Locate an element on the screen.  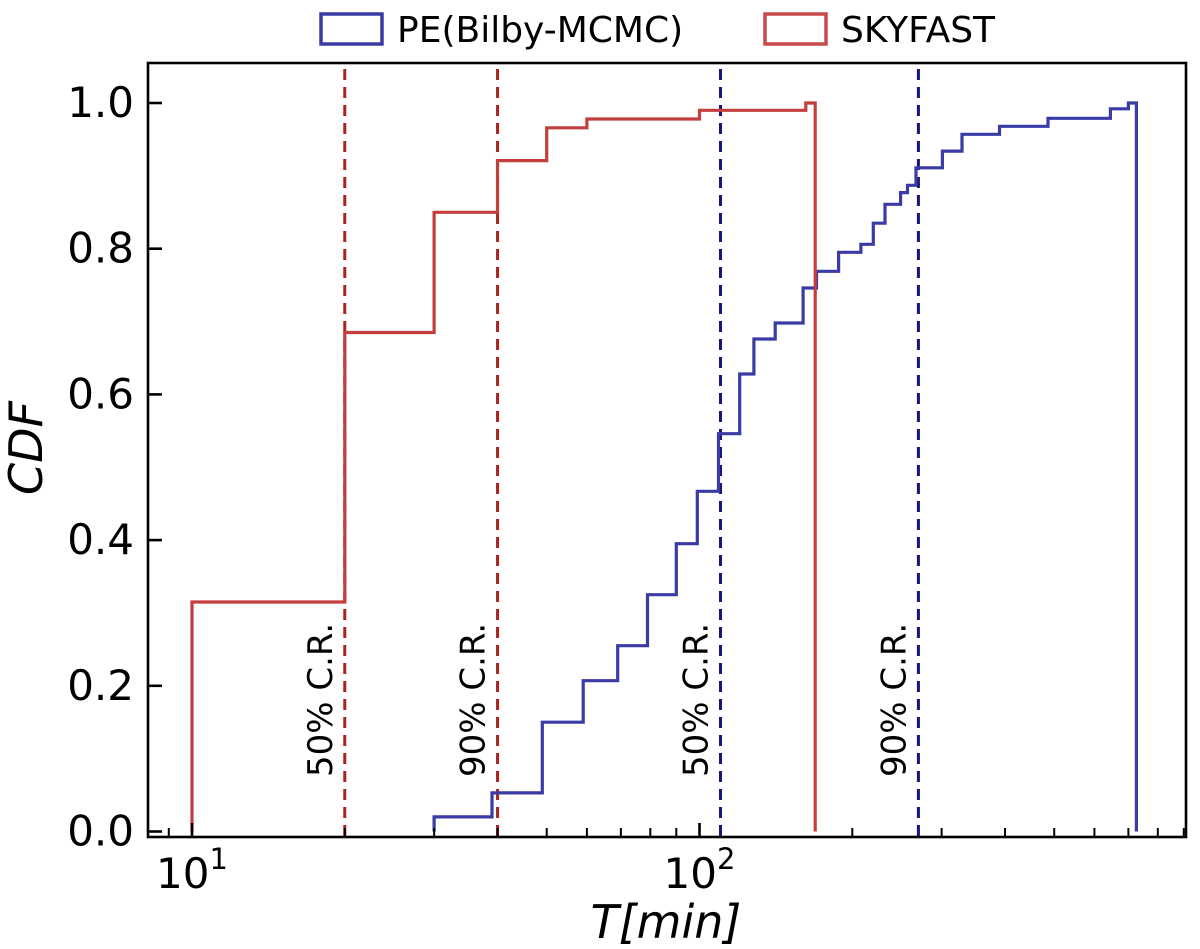
cr-vline-label-3: 90% C.R. is located at coordinates (894, 700).